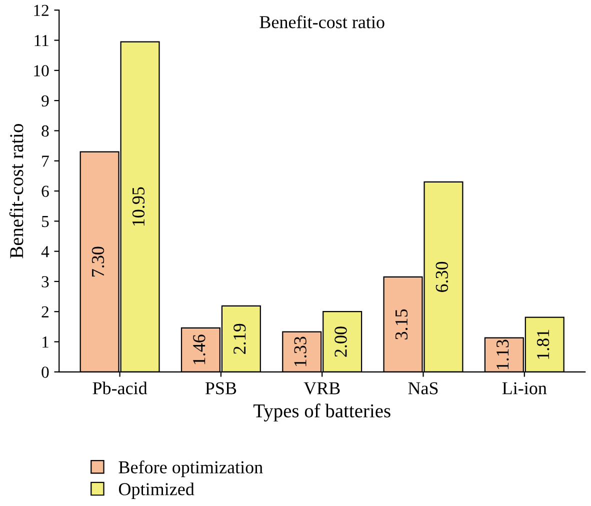  I want to click on x-tick-label: NaS, so click(423, 388).